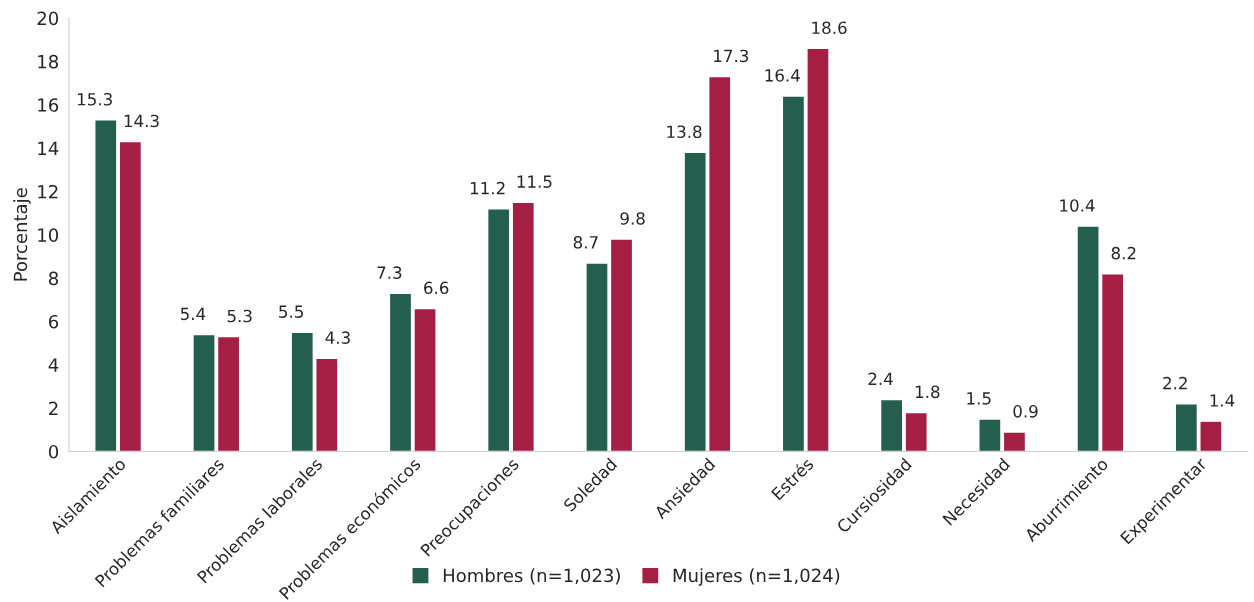 Image resolution: width=1254 pixels, height=602 pixels. I want to click on data-label: 18.6, so click(829, 28).